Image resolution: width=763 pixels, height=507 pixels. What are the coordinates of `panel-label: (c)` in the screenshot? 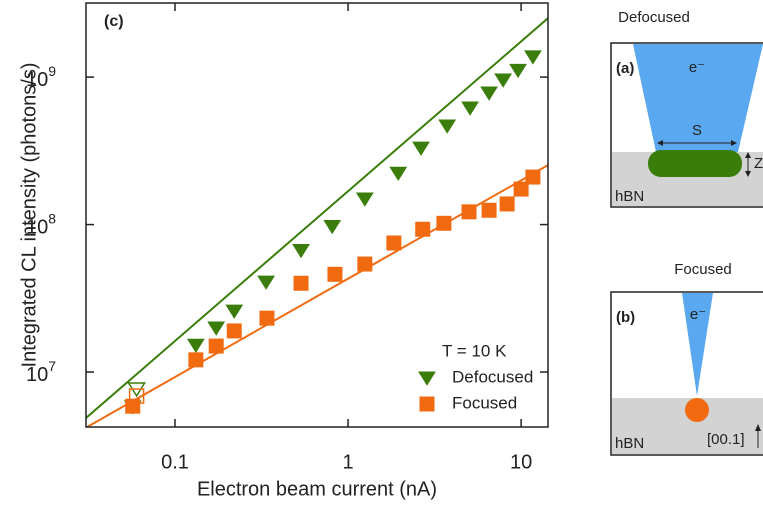 It's located at (114, 21).